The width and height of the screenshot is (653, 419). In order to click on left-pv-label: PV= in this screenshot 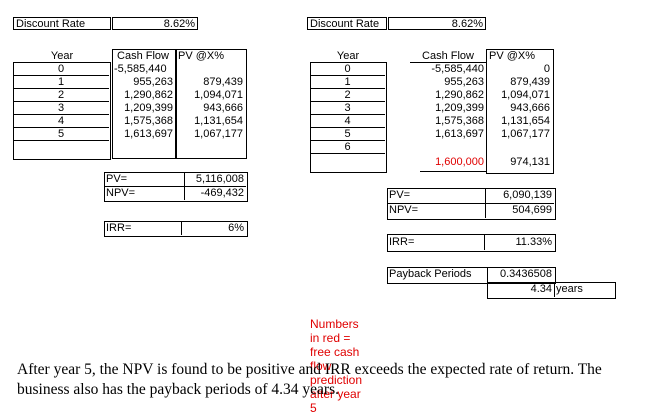, I will do `click(117, 179)`.